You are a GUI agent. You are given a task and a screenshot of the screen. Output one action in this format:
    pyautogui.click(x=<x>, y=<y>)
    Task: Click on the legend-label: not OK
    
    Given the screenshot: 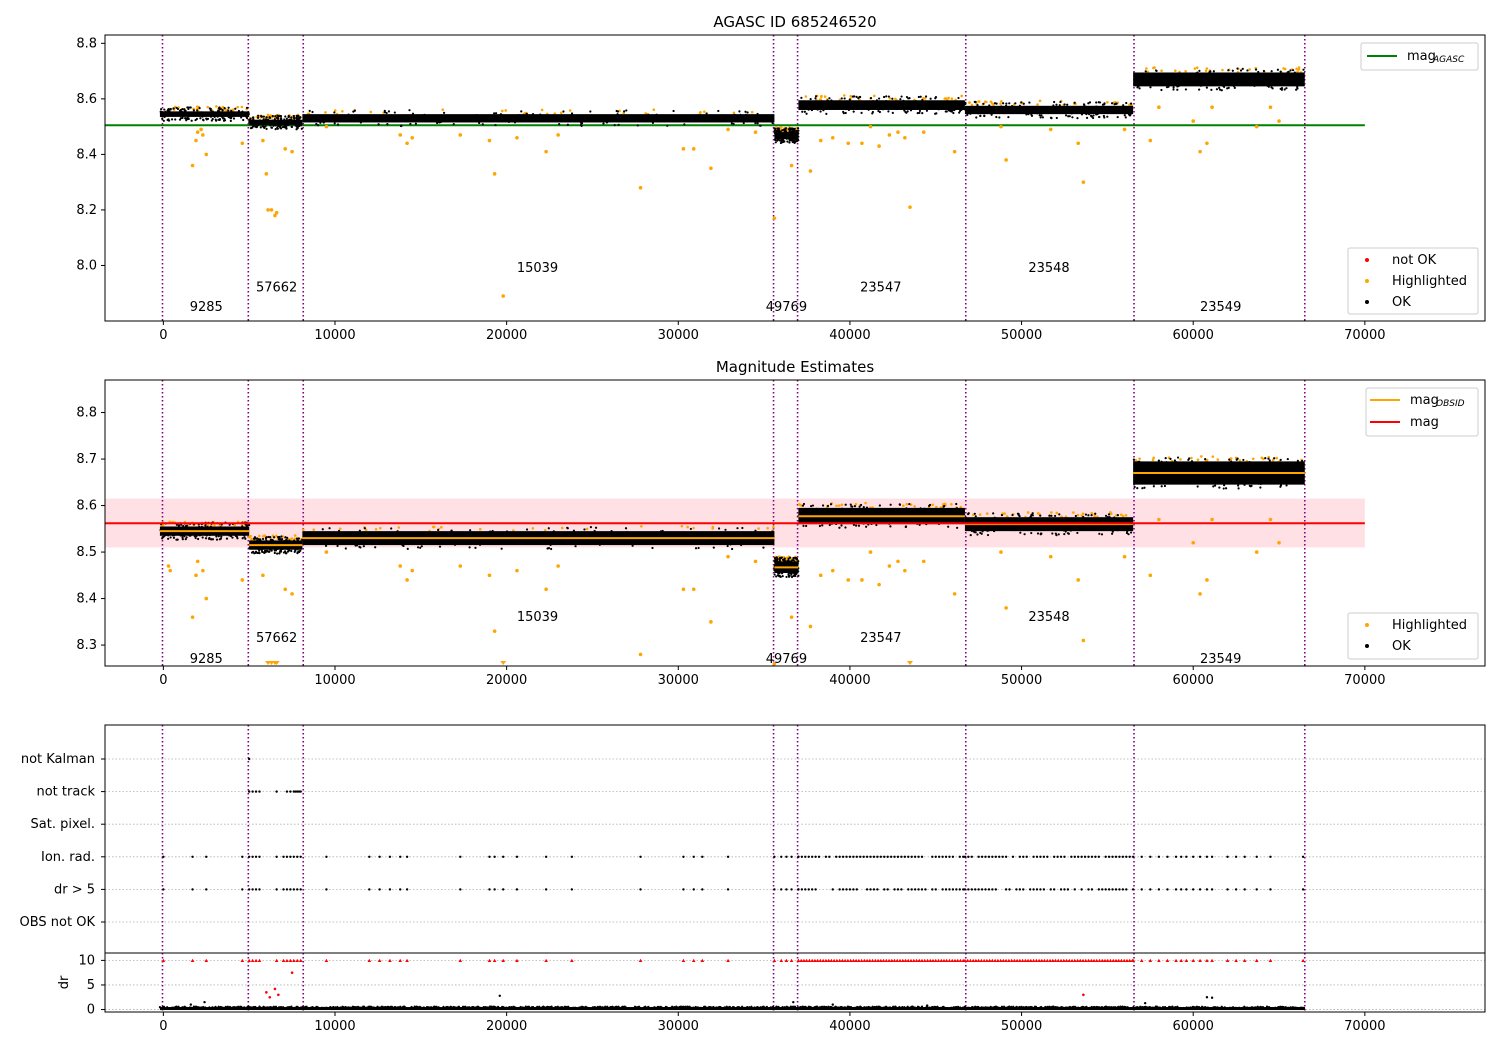 What is the action you would take?
    pyautogui.click(x=1414, y=260)
    